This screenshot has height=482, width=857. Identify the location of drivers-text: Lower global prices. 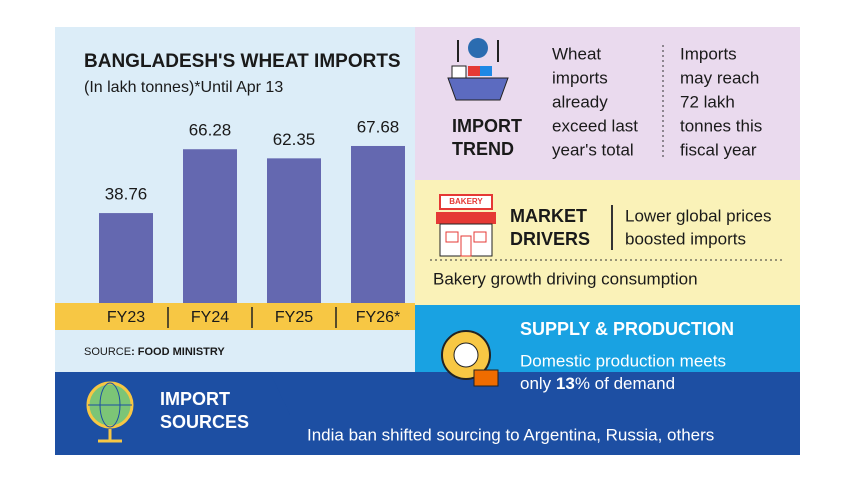
(698, 215).